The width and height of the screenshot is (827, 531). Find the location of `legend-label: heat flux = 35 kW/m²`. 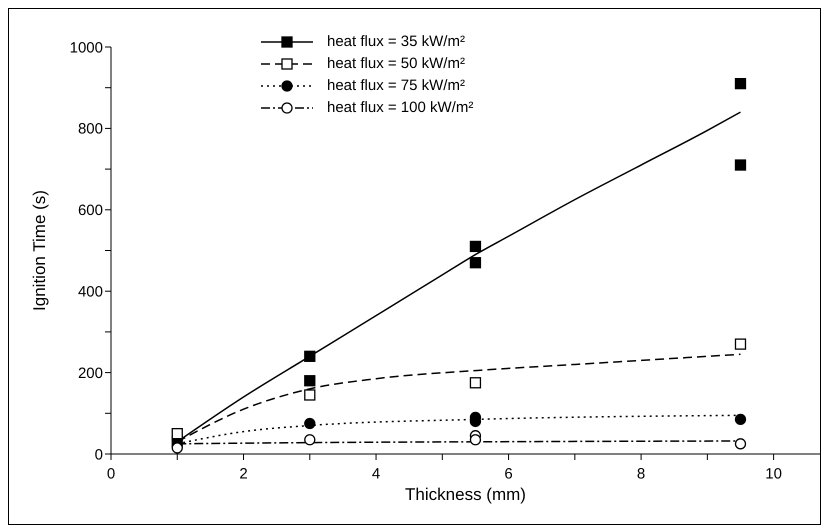

legend-label: heat flux = 35 kW/m² is located at coordinates (396, 42).